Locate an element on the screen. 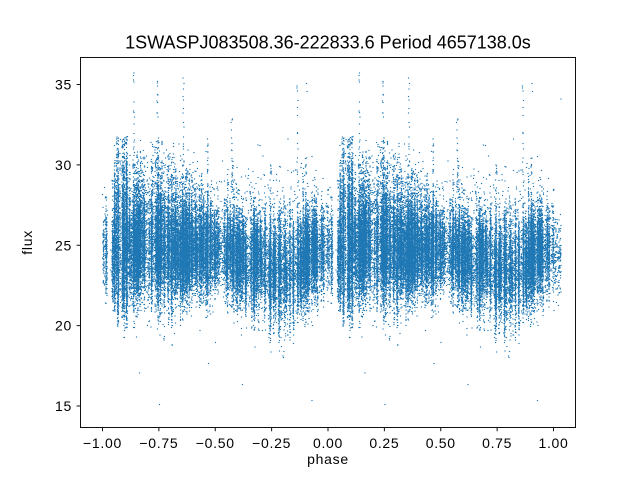 The width and height of the screenshot is (640, 480). svg-text: 20 is located at coordinates (63, 326).